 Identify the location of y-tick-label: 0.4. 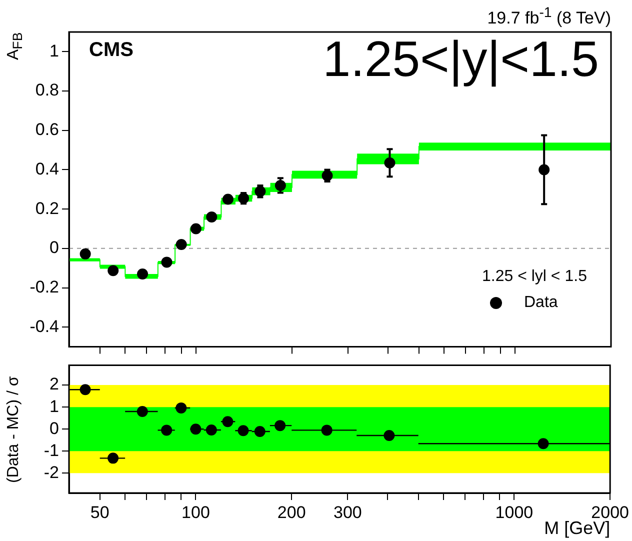
(47, 168).